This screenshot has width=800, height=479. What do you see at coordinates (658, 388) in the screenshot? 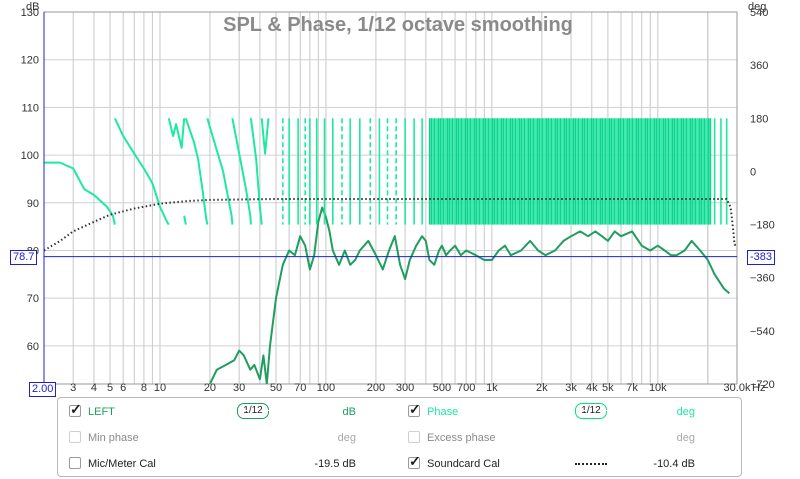
I see `x-tick-label: 10k` at bounding box center [658, 388].